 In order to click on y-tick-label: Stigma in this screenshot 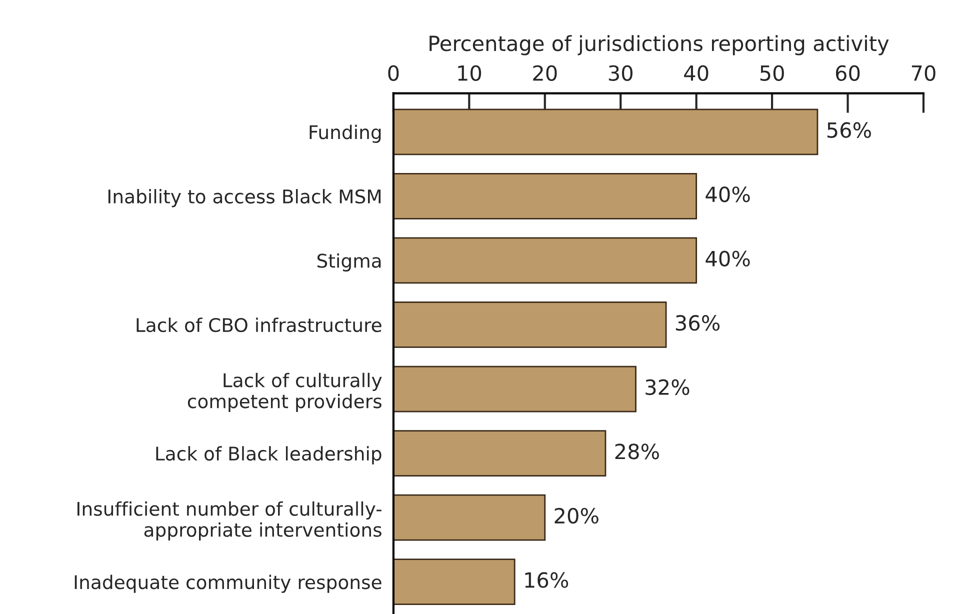, I will do `click(349, 262)`.